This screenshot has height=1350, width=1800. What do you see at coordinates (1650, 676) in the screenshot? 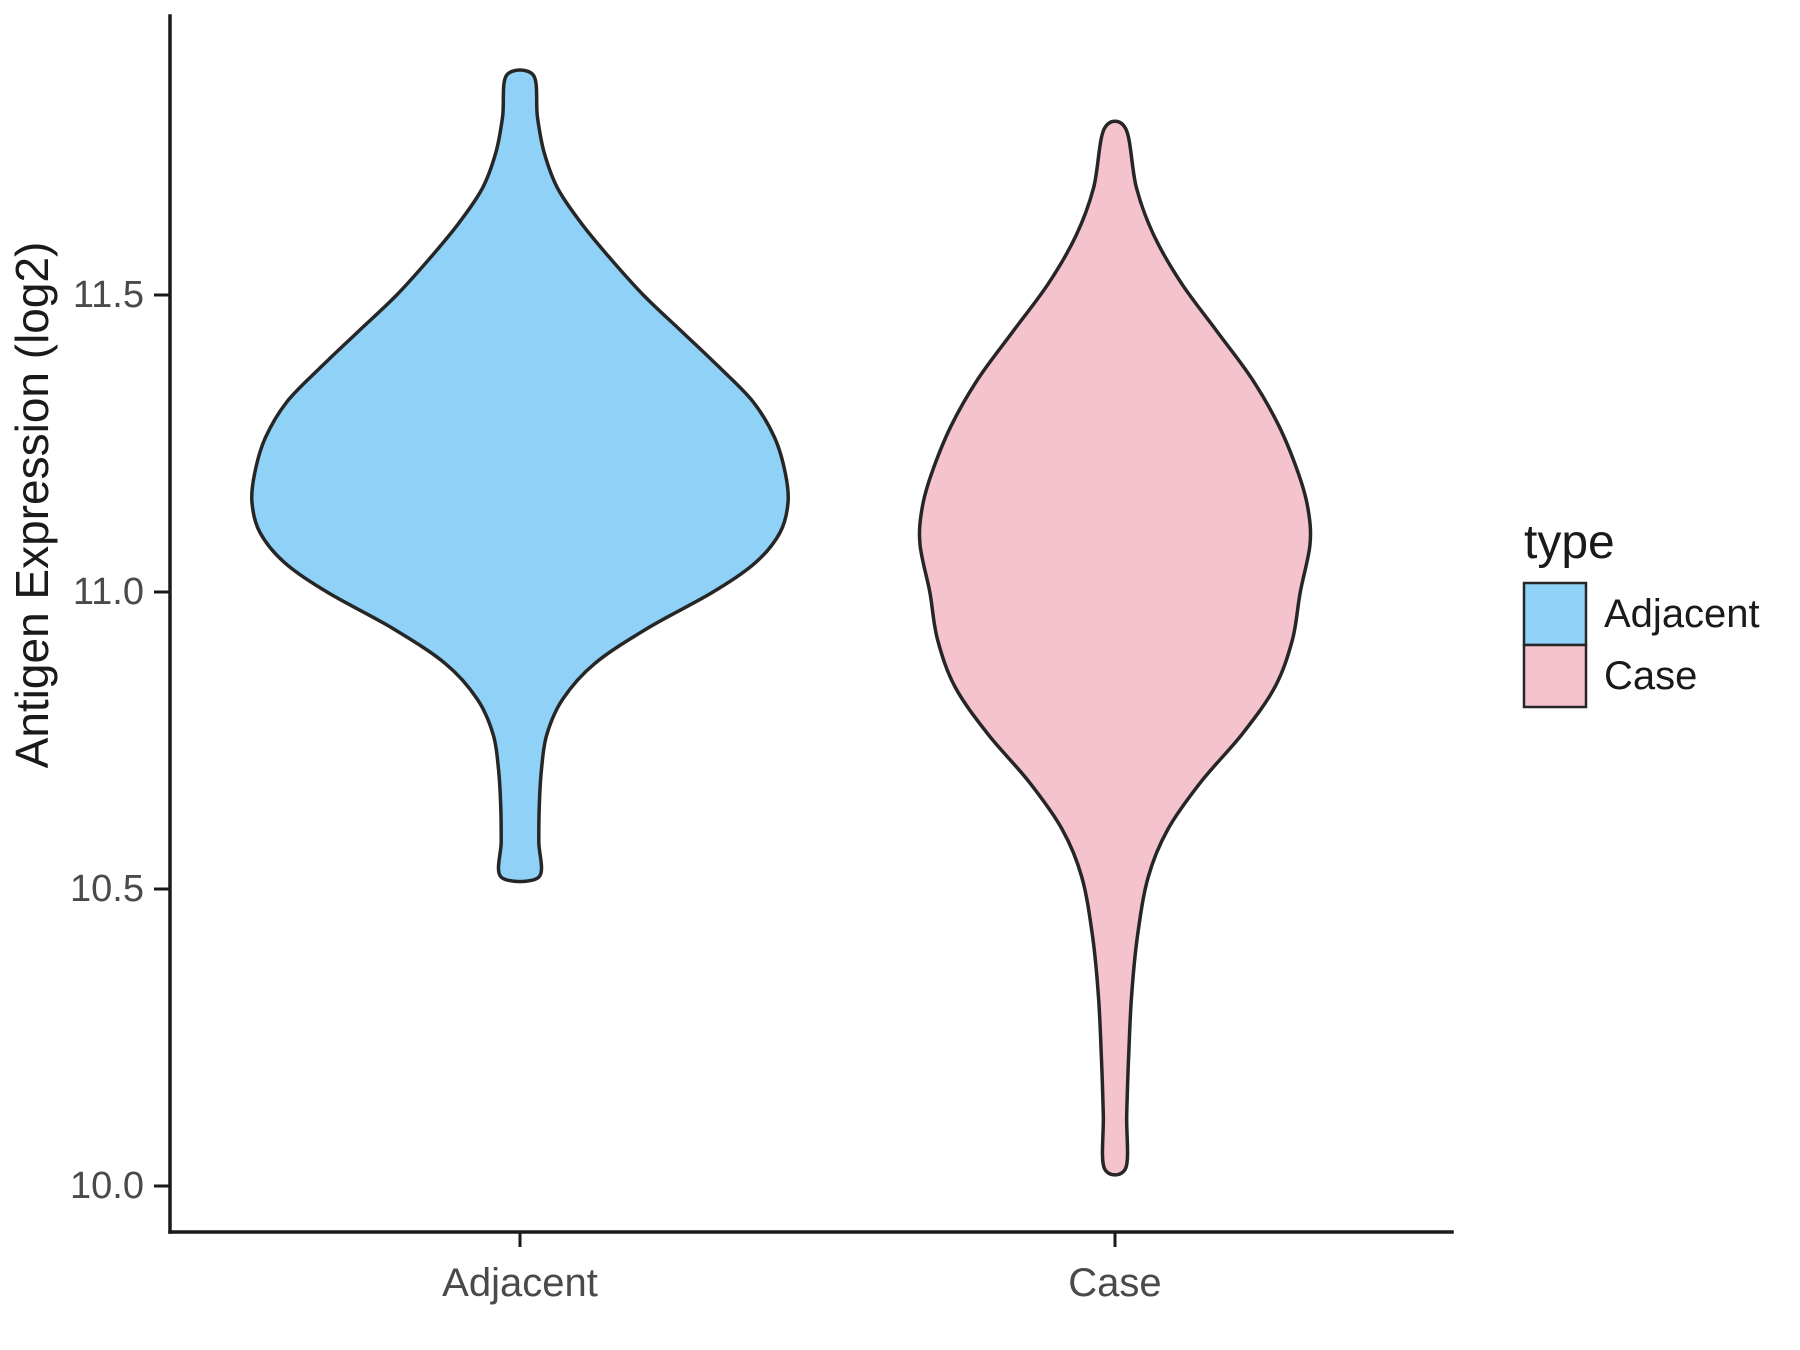
I see `legend-label-case: Case` at bounding box center [1650, 676].